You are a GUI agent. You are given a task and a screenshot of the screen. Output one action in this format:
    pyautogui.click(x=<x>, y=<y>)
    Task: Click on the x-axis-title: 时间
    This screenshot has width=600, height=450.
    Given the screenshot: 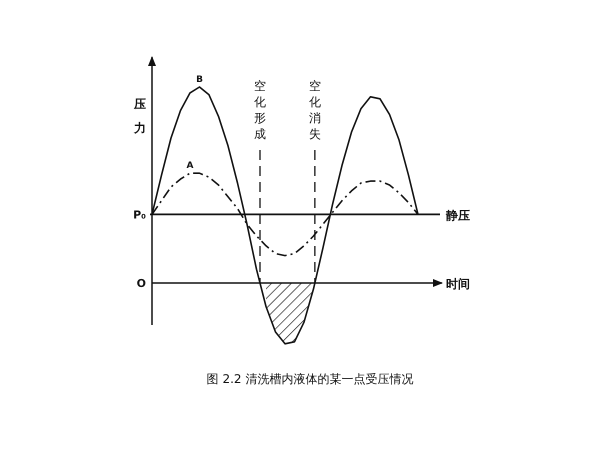 What is the action you would take?
    pyautogui.click(x=458, y=284)
    